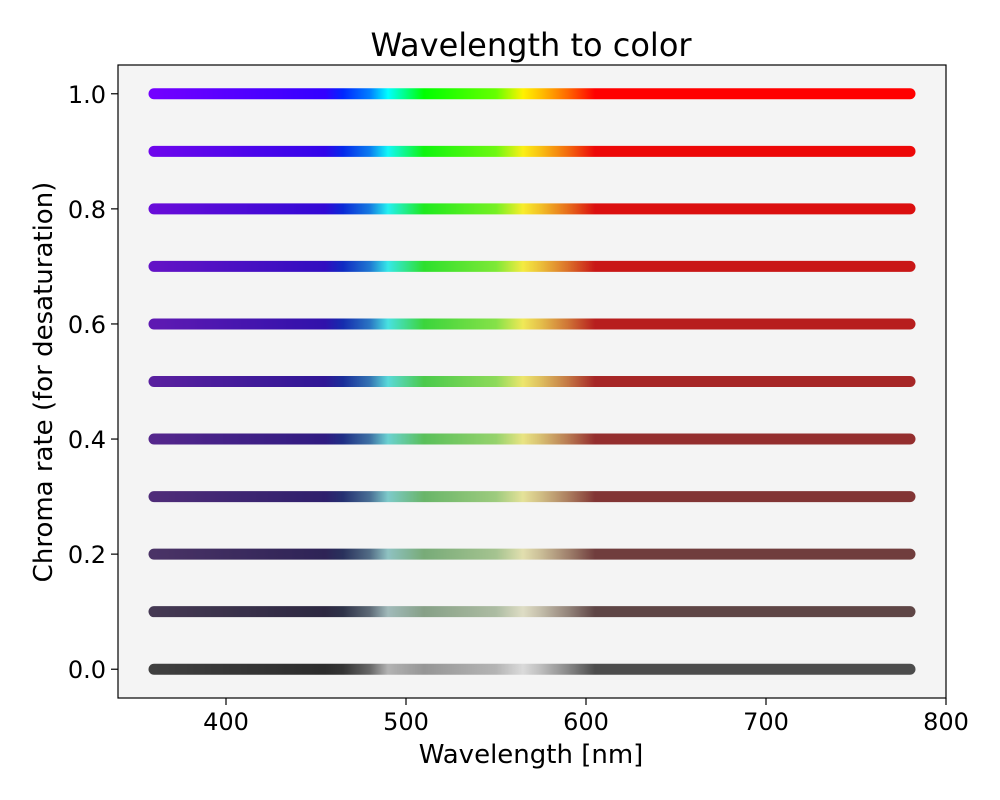 The width and height of the screenshot is (1000, 800). What do you see at coordinates (87, 210) in the screenshot?
I see `y-tick-label-4: 0.8` at bounding box center [87, 210].